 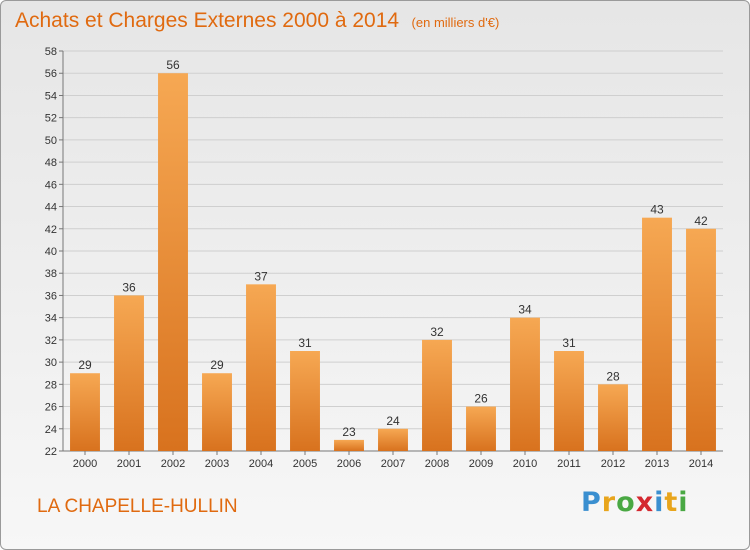 What do you see at coordinates (701, 464) in the screenshot?
I see `x-tick-label: 2014` at bounding box center [701, 464].